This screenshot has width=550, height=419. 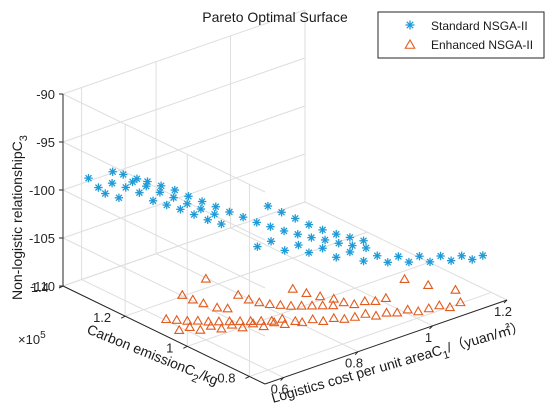 I want to click on x-axis-label: Logistics cost per unit areaC1/（yuan/㎡）, so click(x=398, y=364).